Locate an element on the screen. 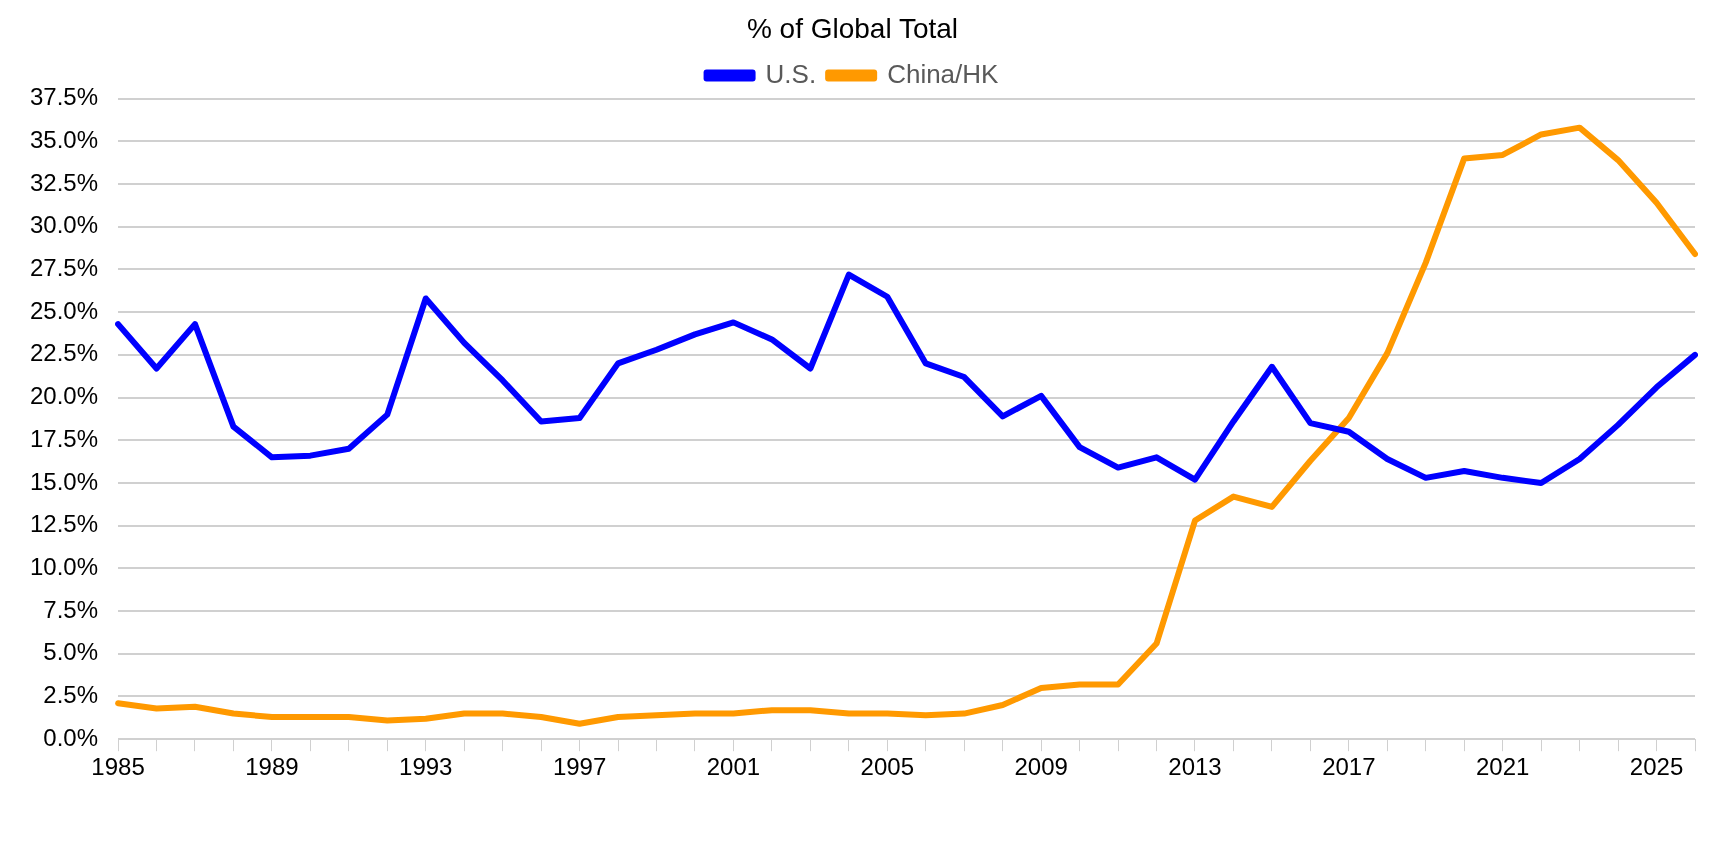 Image resolution: width=1725 pixels, height=846 pixels. x-tick-label: 2021 is located at coordinates (1502, 767).